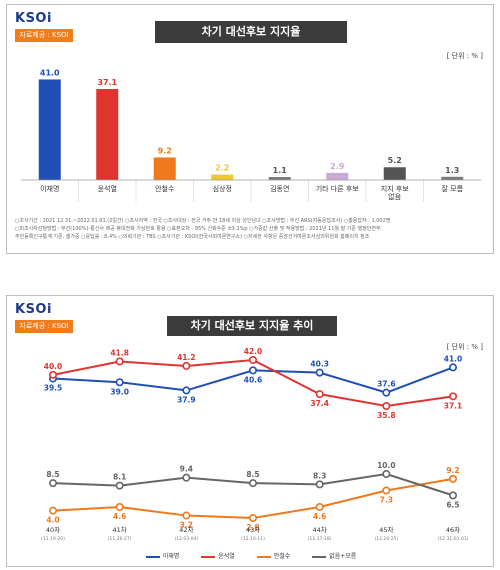 Image resolution: width=500 pixels, height=570 pixels. Describe the element at coordinates (453, 539) in the screenshot. I see `x-tick-date: (12.31-01.01)` at that location.